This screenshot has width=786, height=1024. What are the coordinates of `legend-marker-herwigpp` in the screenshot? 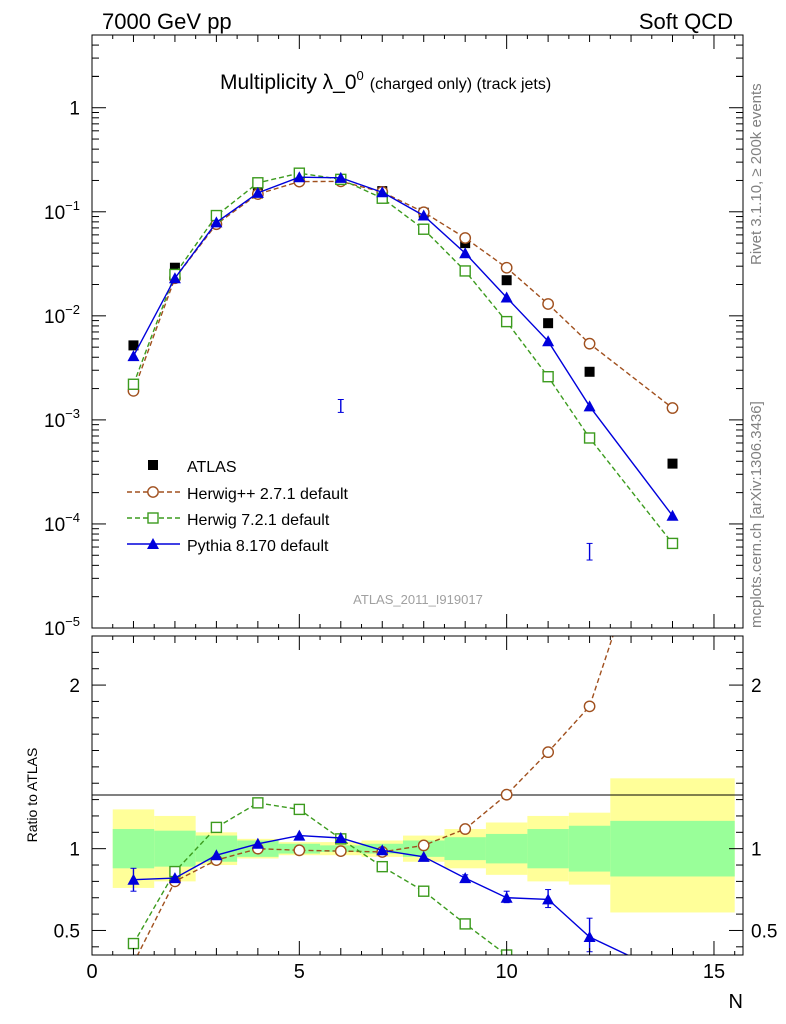 It's located at (153, 492).